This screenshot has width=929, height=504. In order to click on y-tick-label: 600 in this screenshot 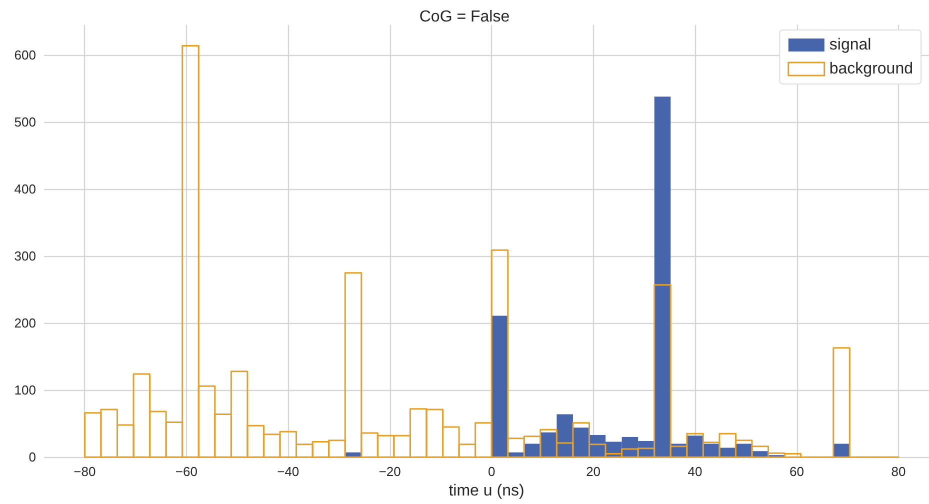, I will do `click(25, 55)`.